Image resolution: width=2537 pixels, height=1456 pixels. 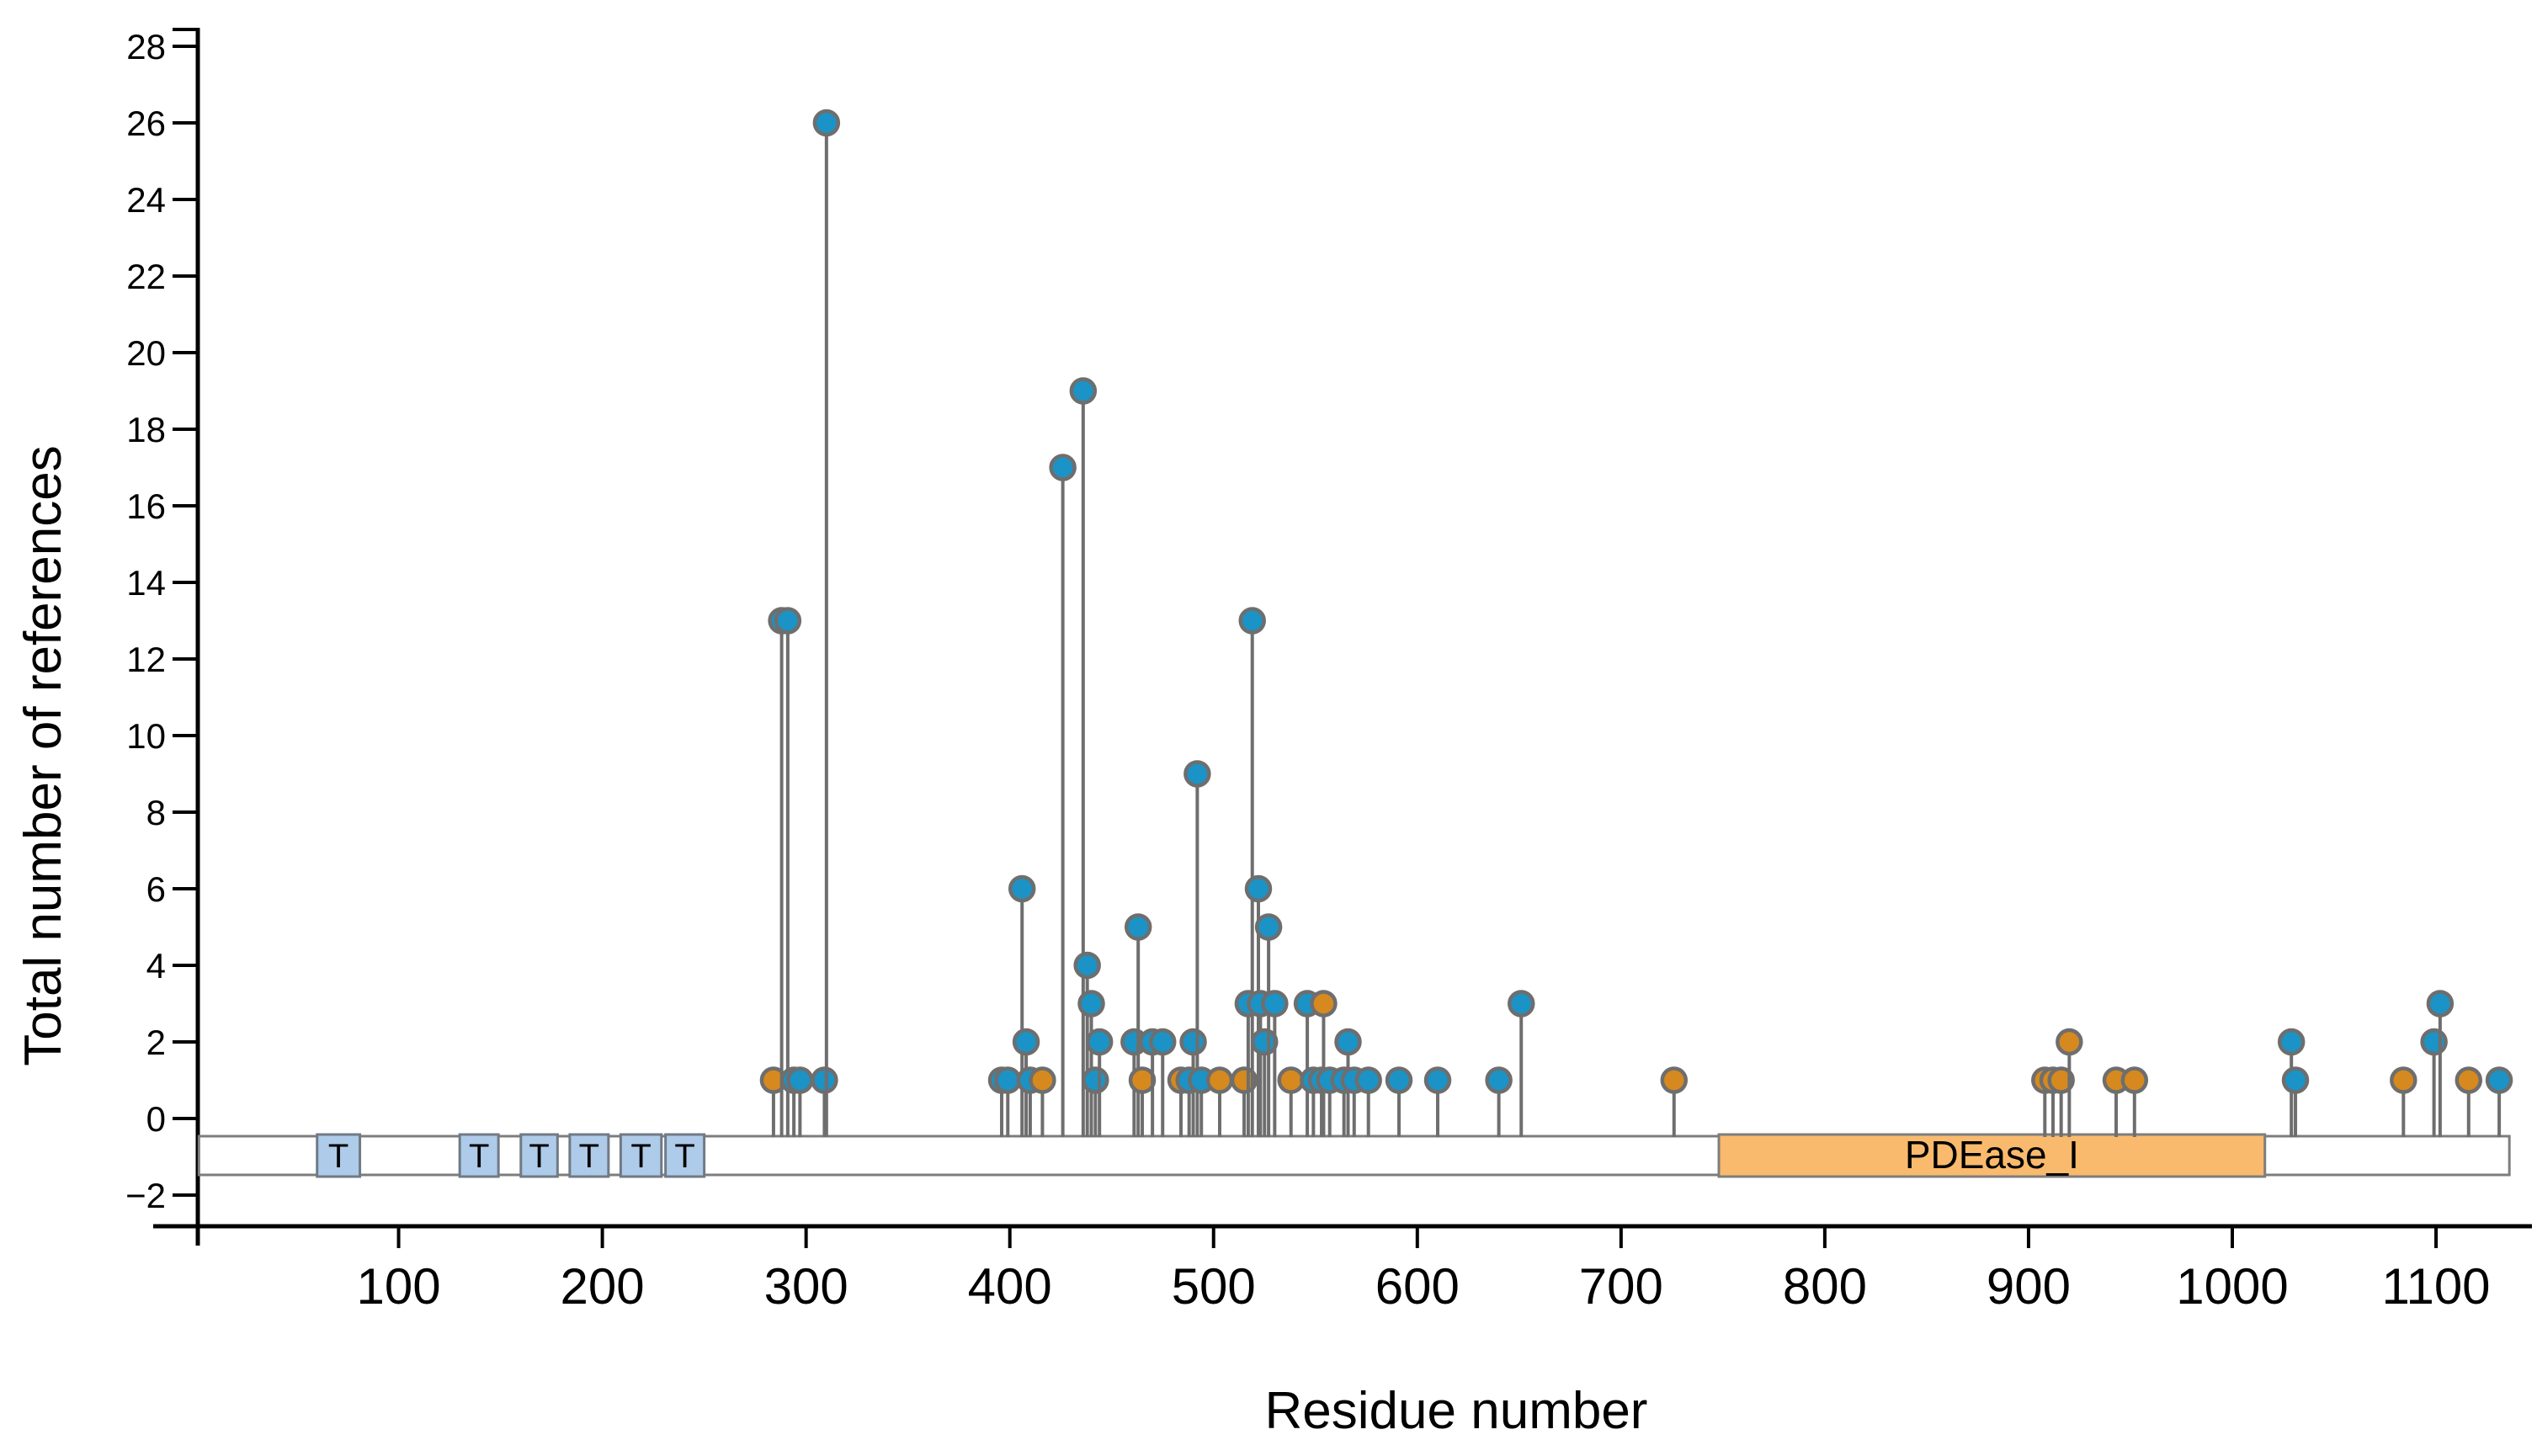 I want to click on y-tick-label: 24, so click(x=146, y=200).